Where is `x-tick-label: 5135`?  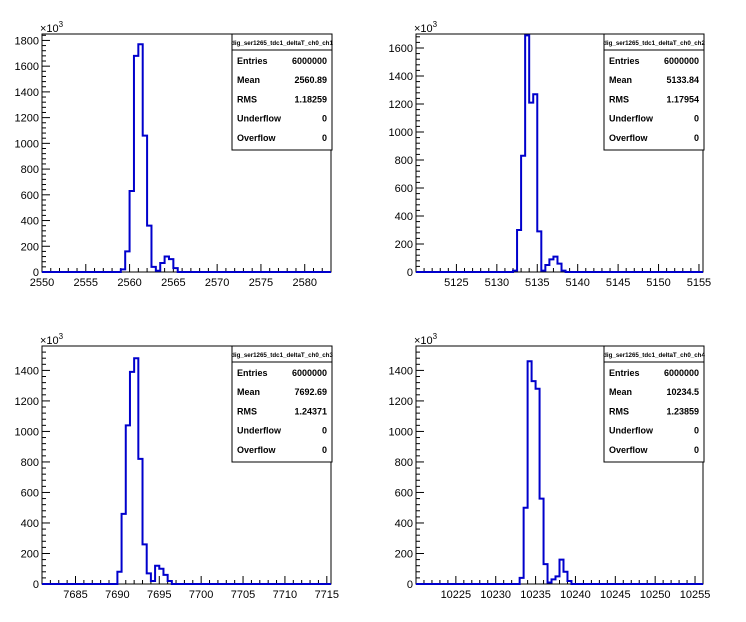
x-tick-label: 5135 is located at coordinates (537, 283).